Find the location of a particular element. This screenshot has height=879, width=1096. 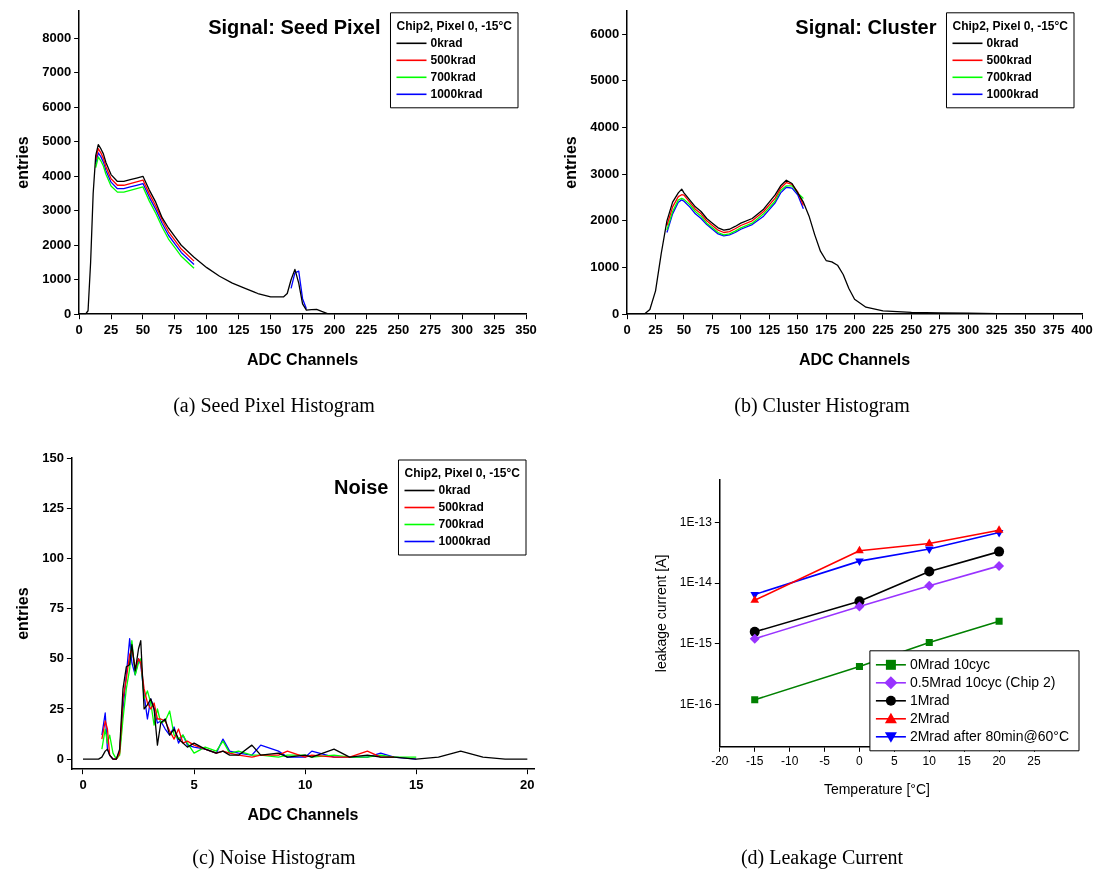

x-tick-label: 275 is located at coordinates (940, 329).